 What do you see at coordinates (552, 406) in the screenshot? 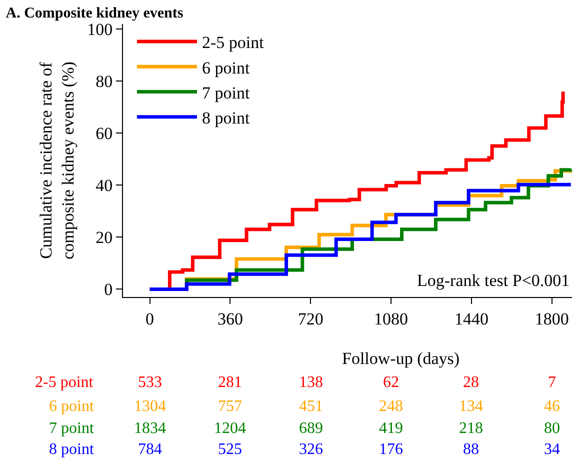
I see `text: 46` at bounding box center [552, 406].